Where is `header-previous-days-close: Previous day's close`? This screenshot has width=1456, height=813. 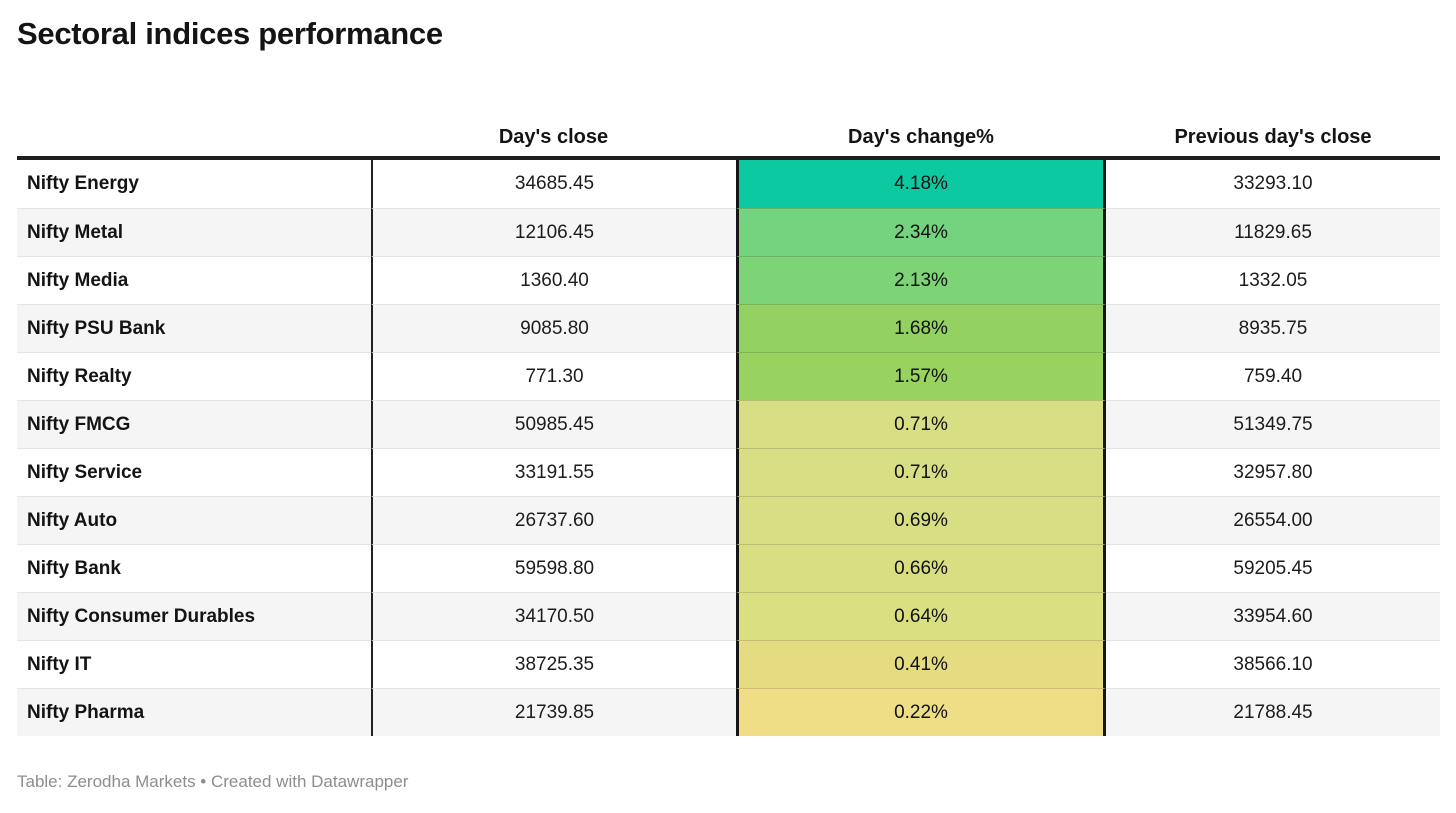 header-previous-days-close: Previous day's close is located at coordinates (1273, 137).